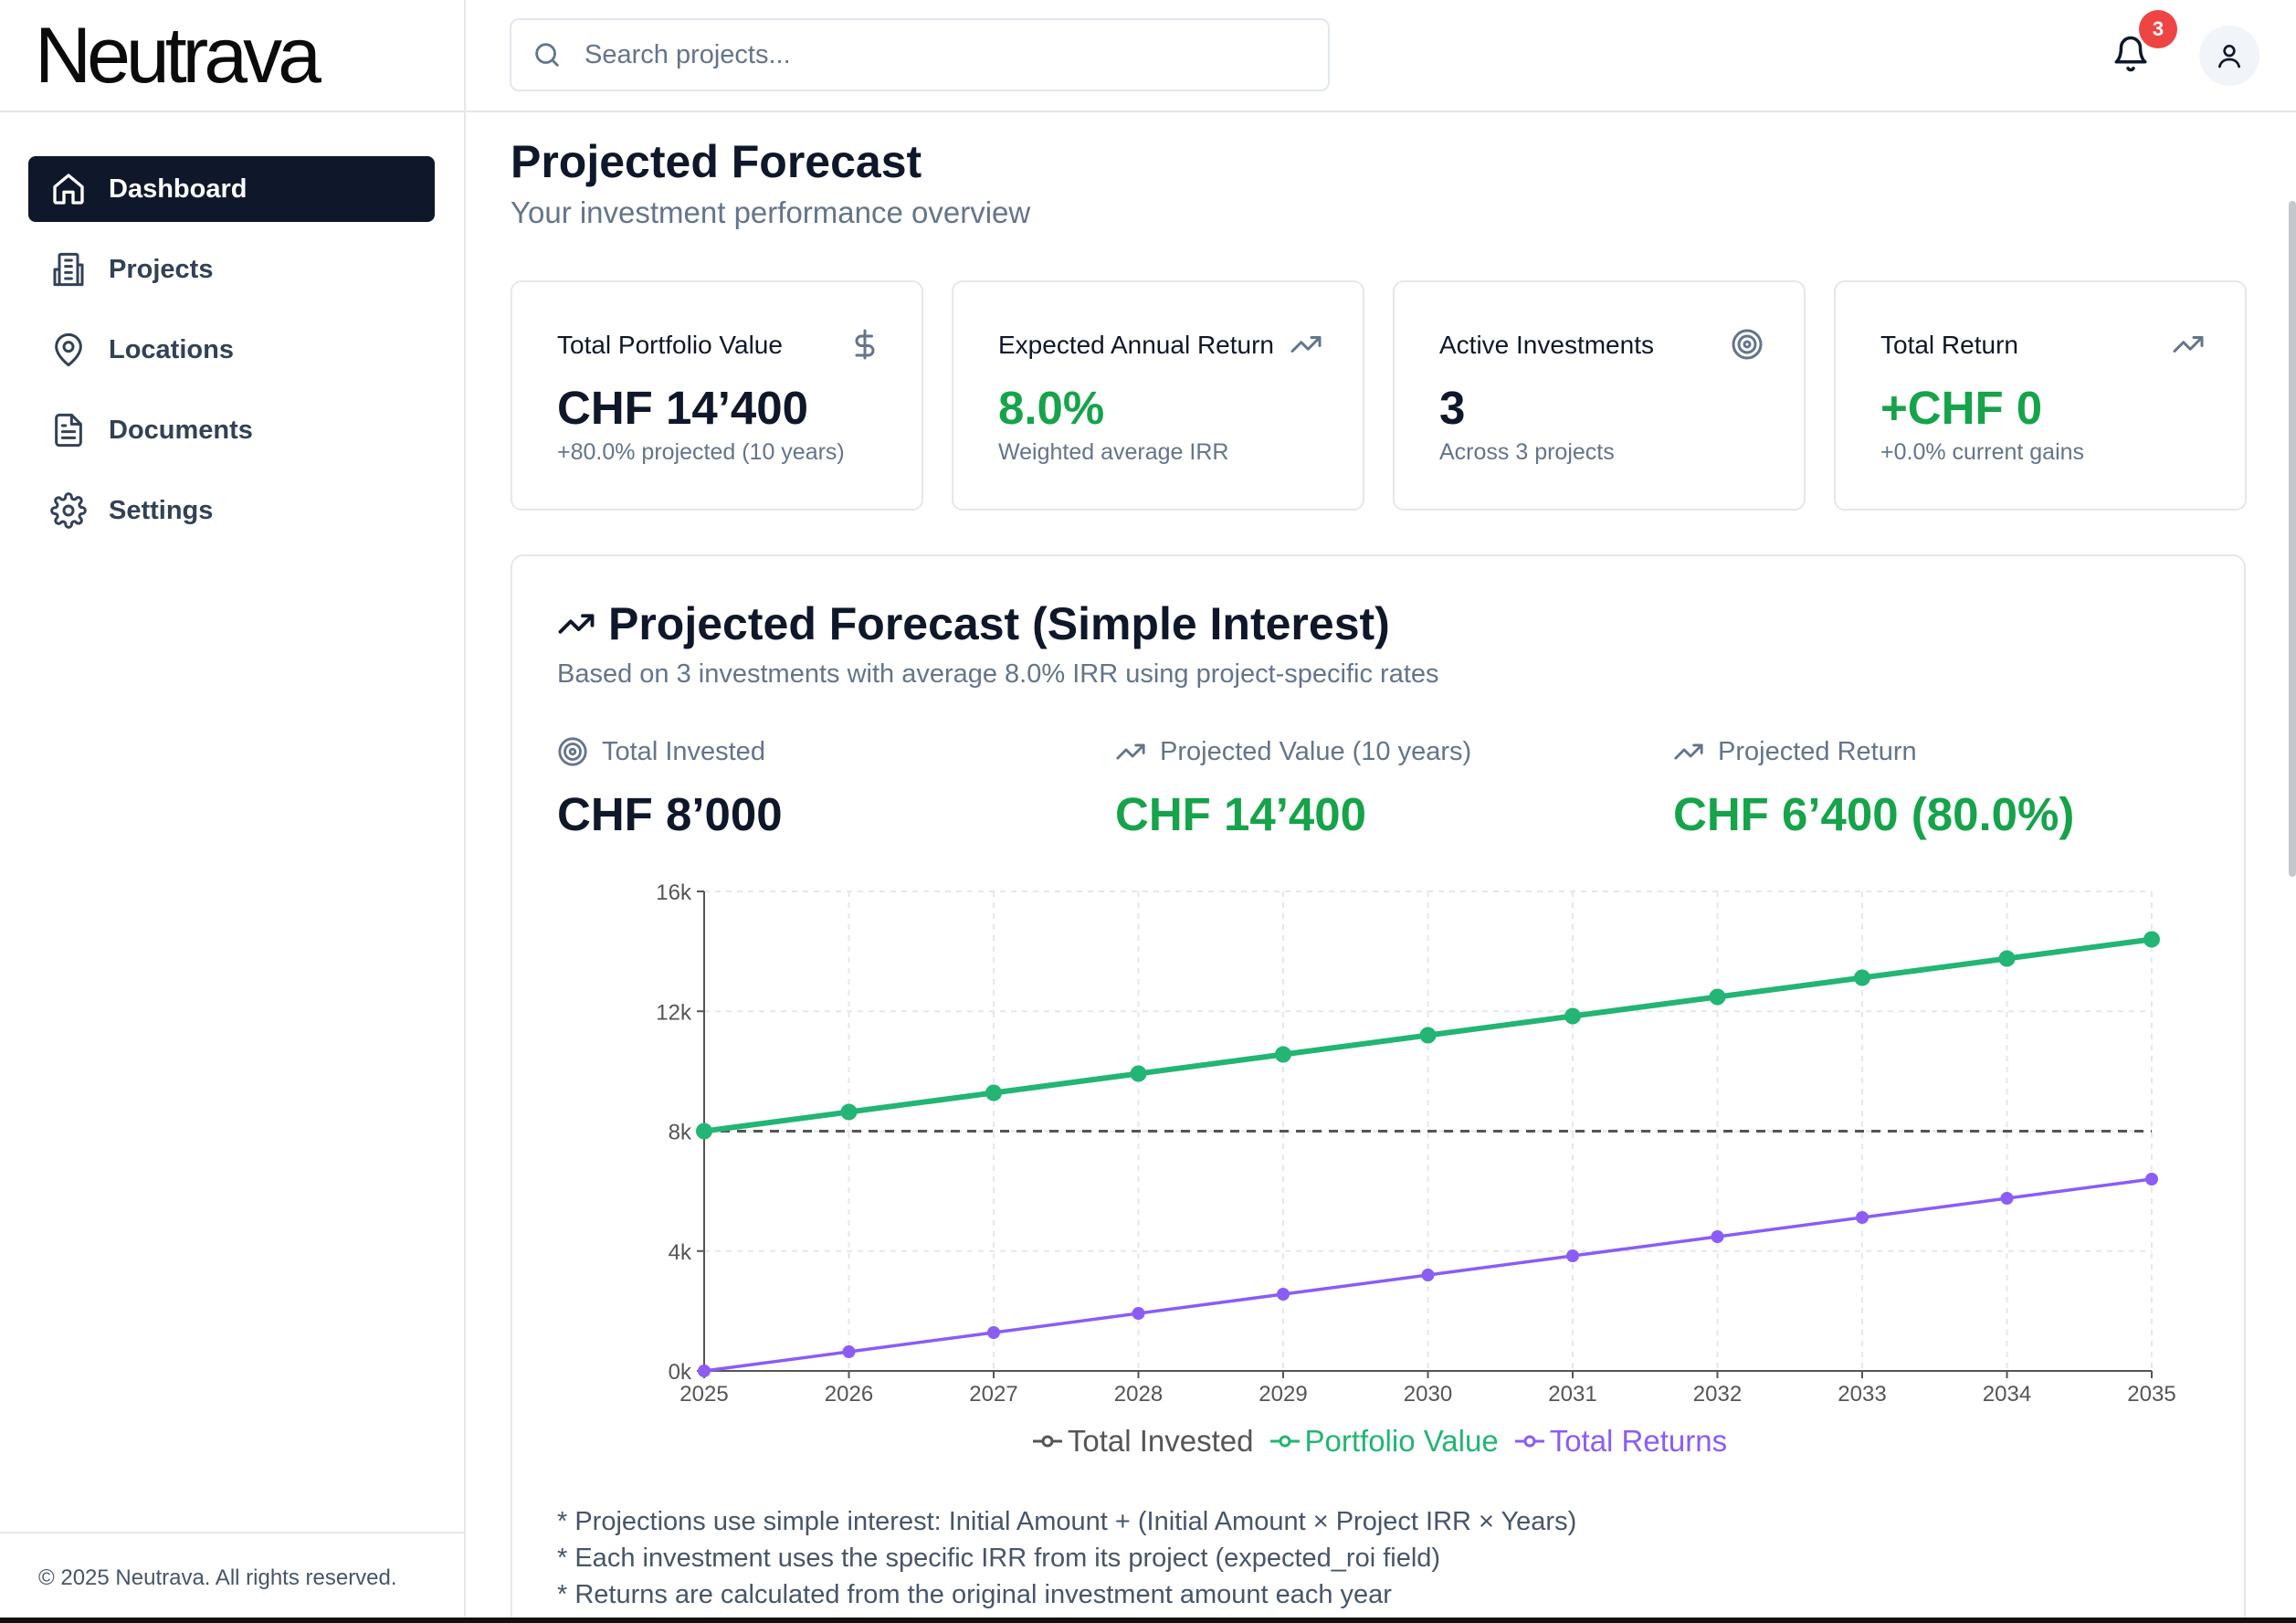 The image size is (2296, 1623). What do you see at coordinates (1452, 408) in the screenshot?
I see `card-value: 3` at bounding box center [1452, 408].